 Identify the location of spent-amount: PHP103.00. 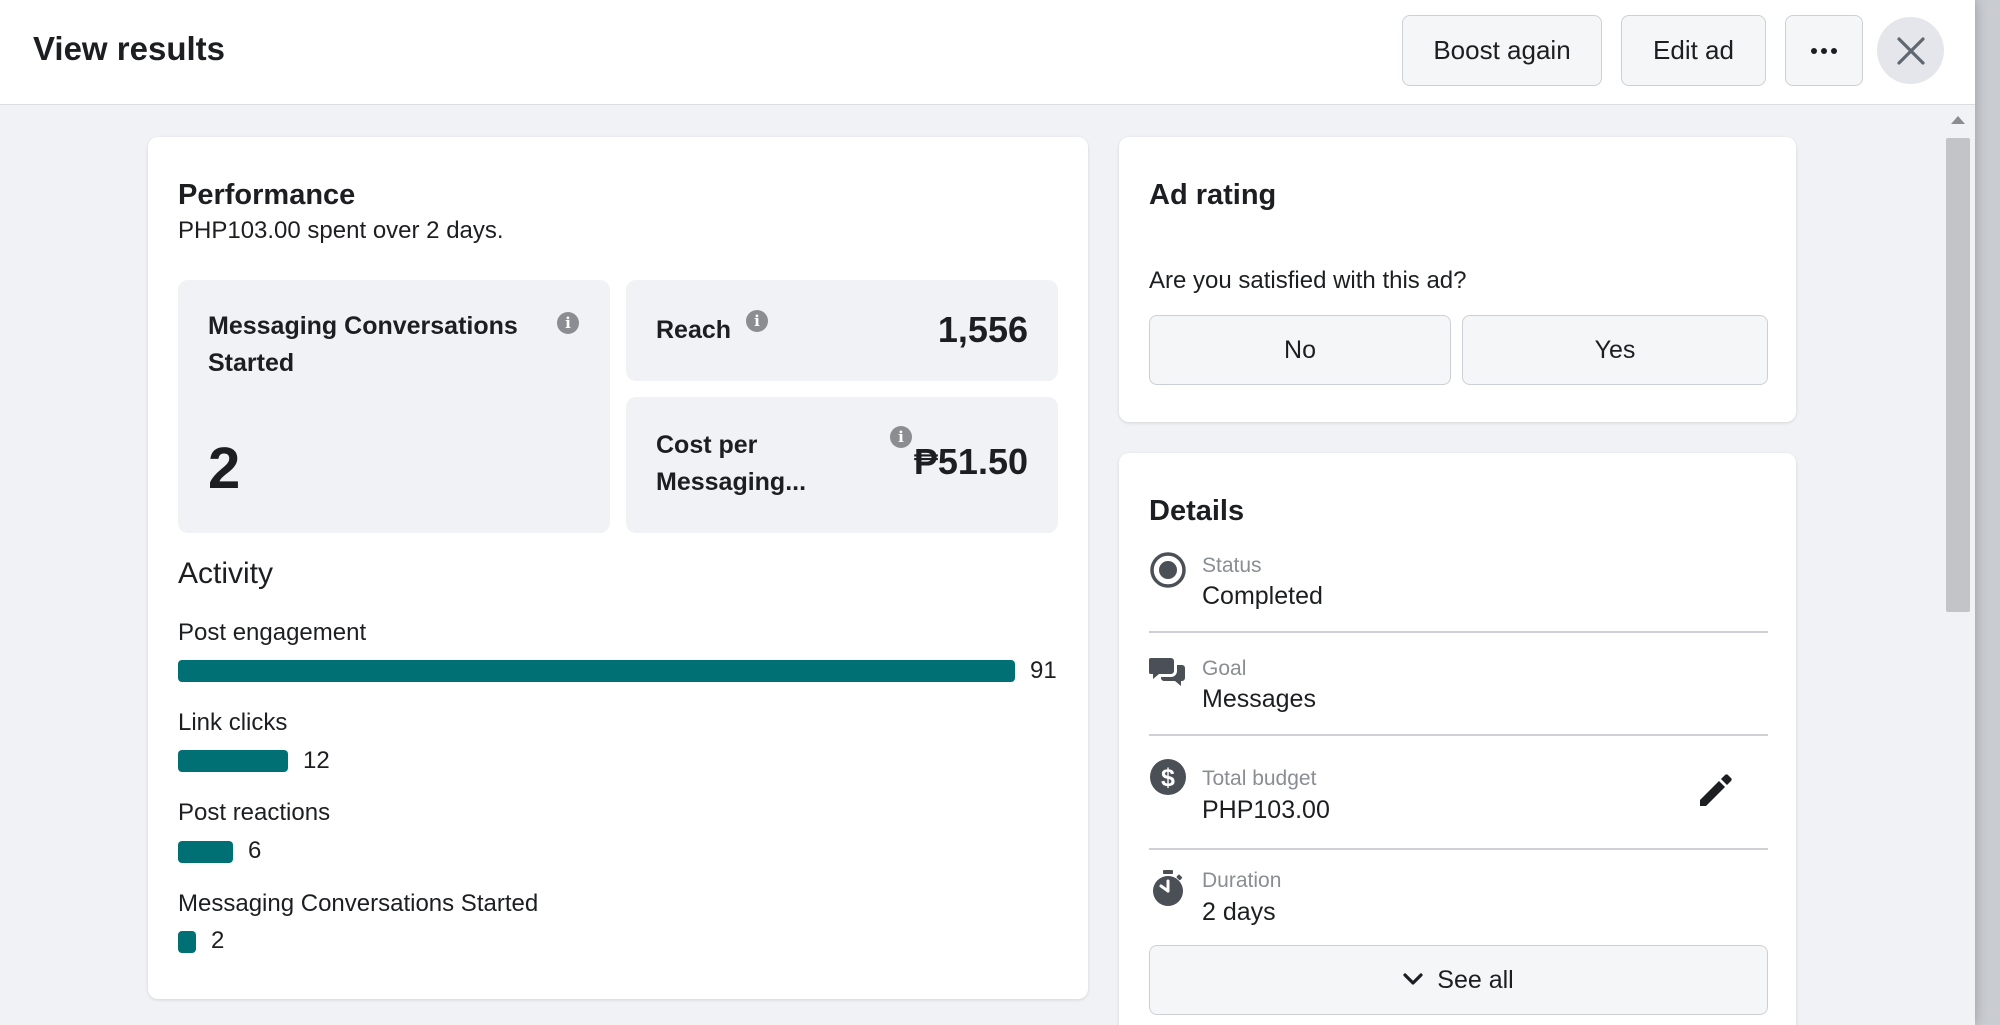
(239, 230).